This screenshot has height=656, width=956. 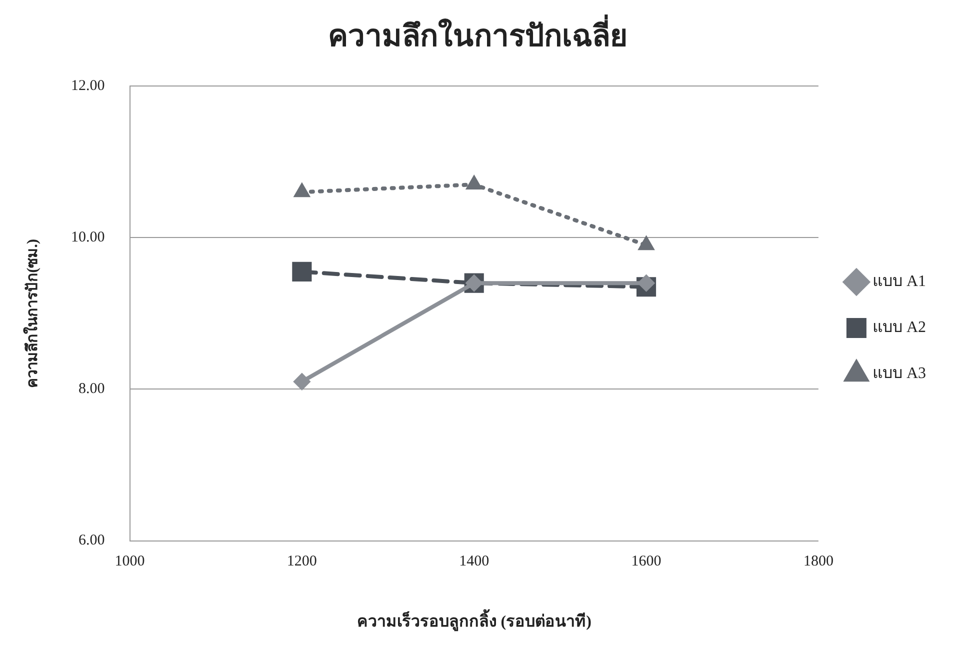 I want to click on legend-label: แบบ A3, so click(x=899, y=373).